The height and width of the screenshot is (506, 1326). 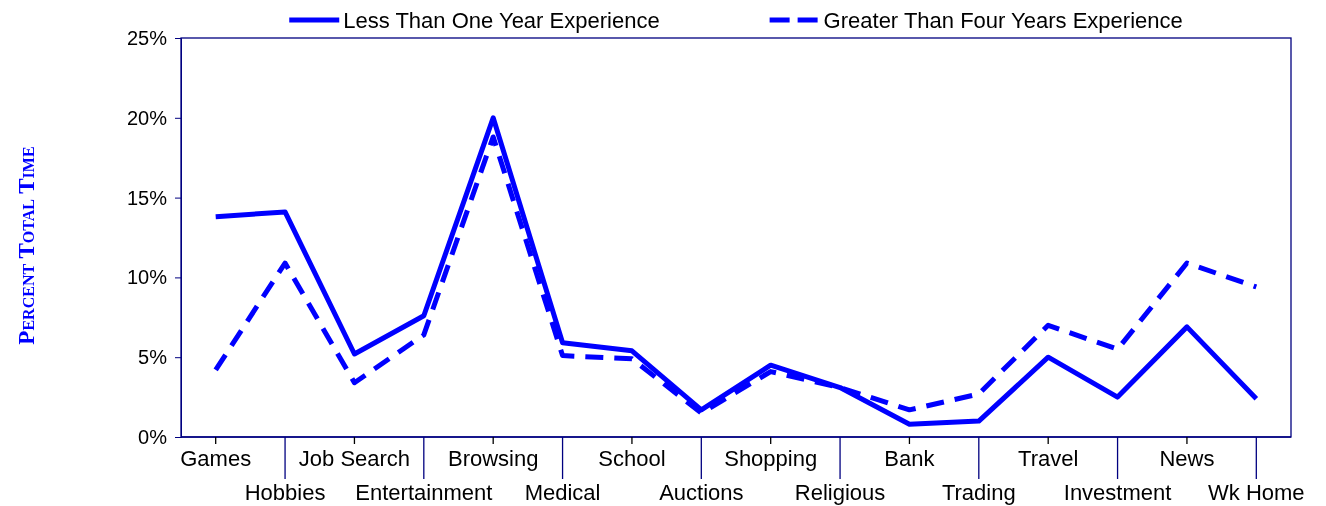 What do you see at coordinates (493, 458) in the screenshot?
I see `x-tick-label: Browsing` at bounding box center [493, 458].